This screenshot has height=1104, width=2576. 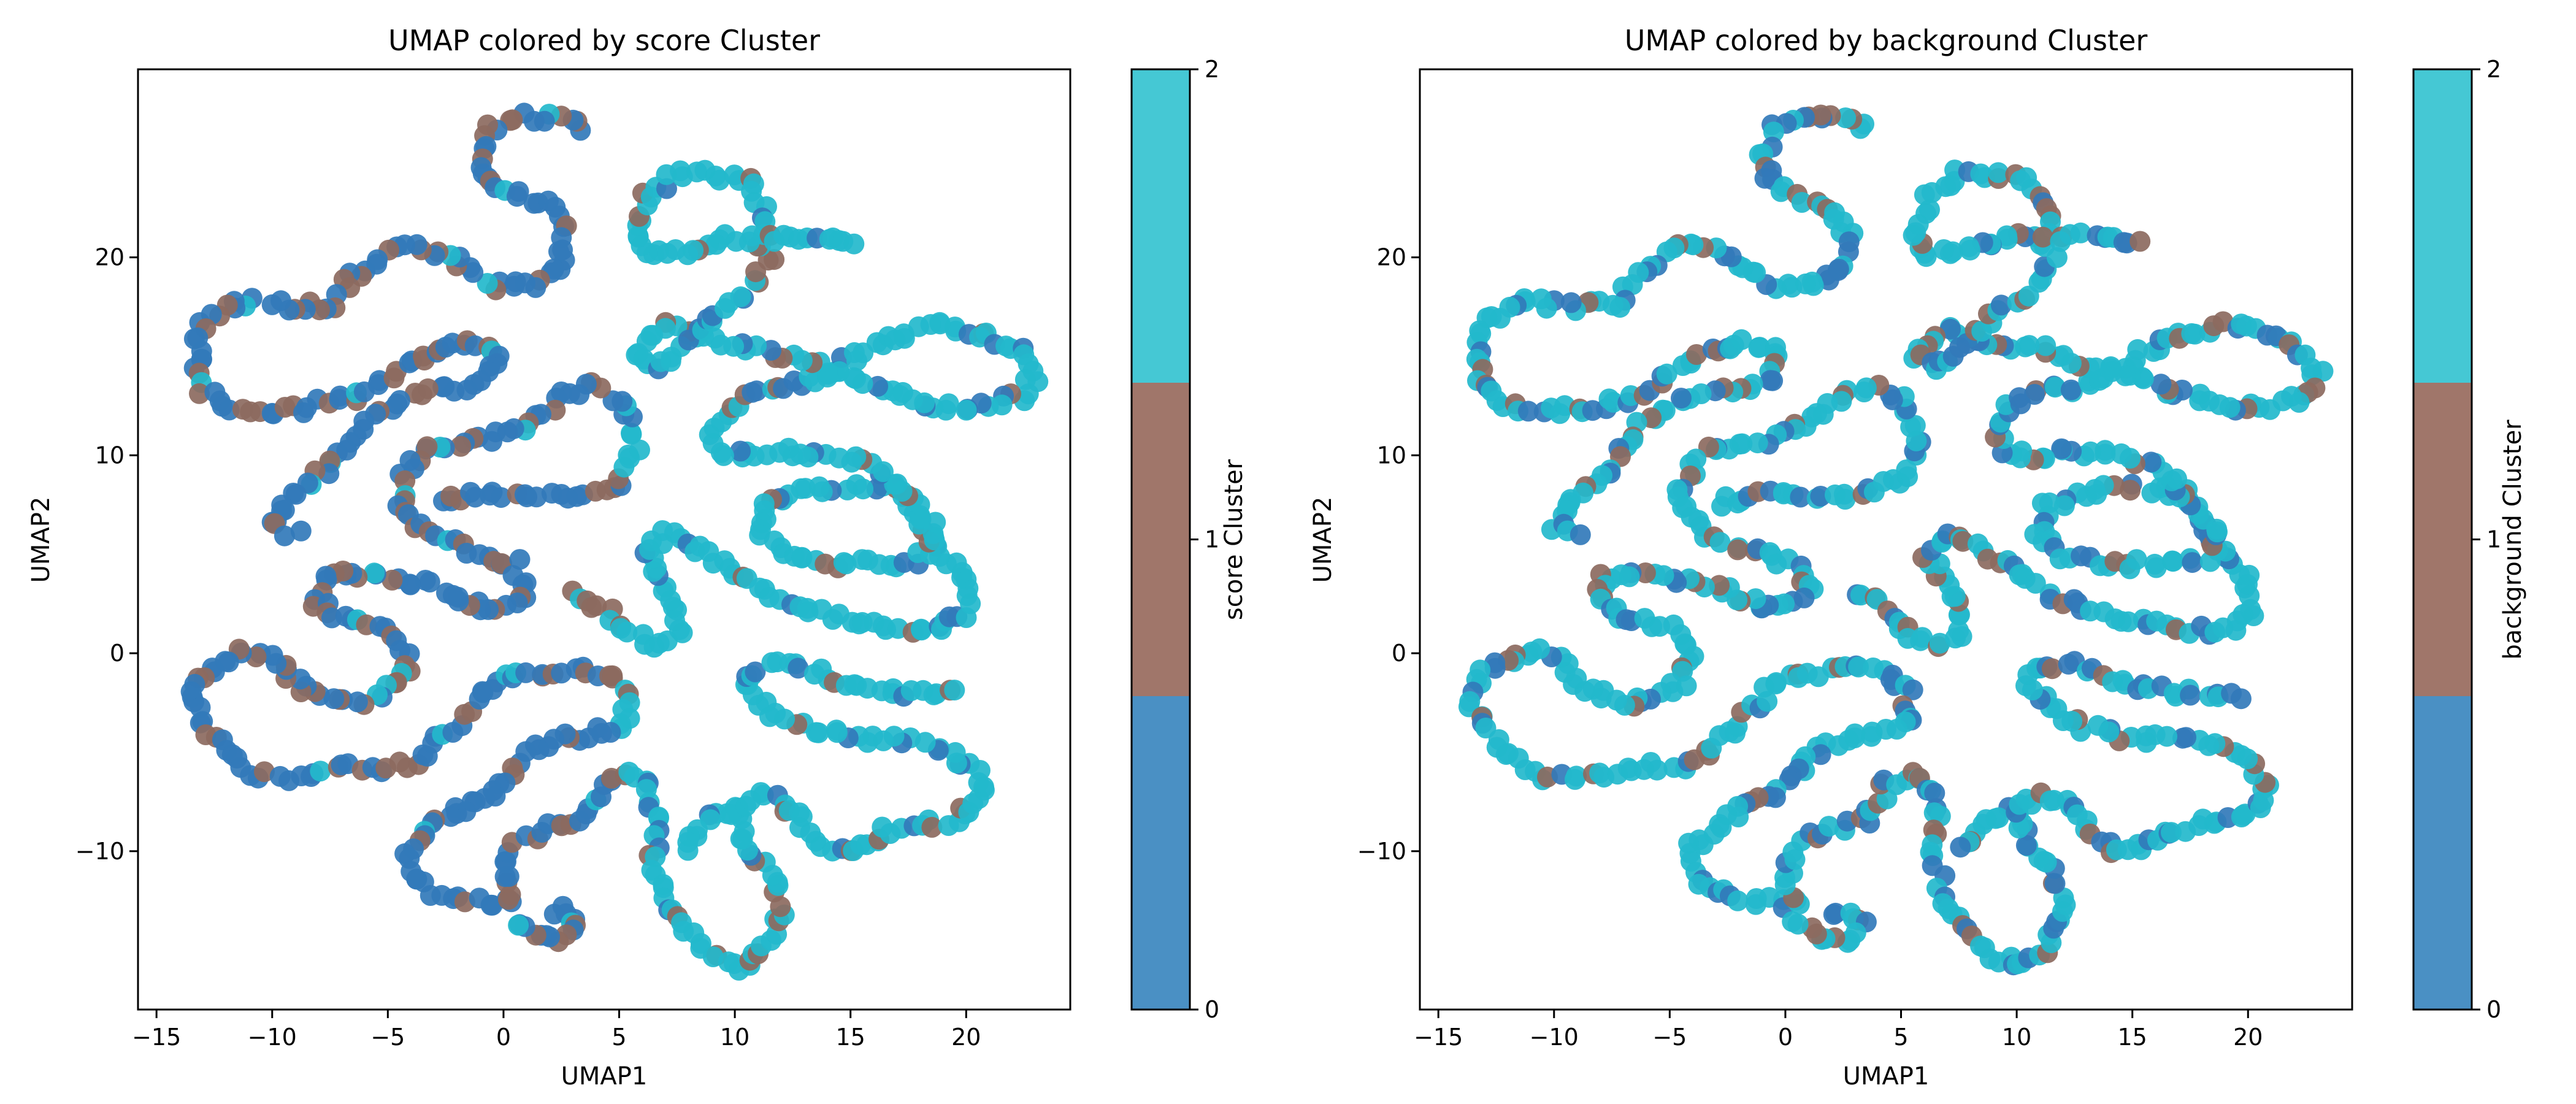 What do you see at coordinates (1900, 1037) in the screenshot?
I see `x-tick-label: 5` at bounding box center [1900, 1037].